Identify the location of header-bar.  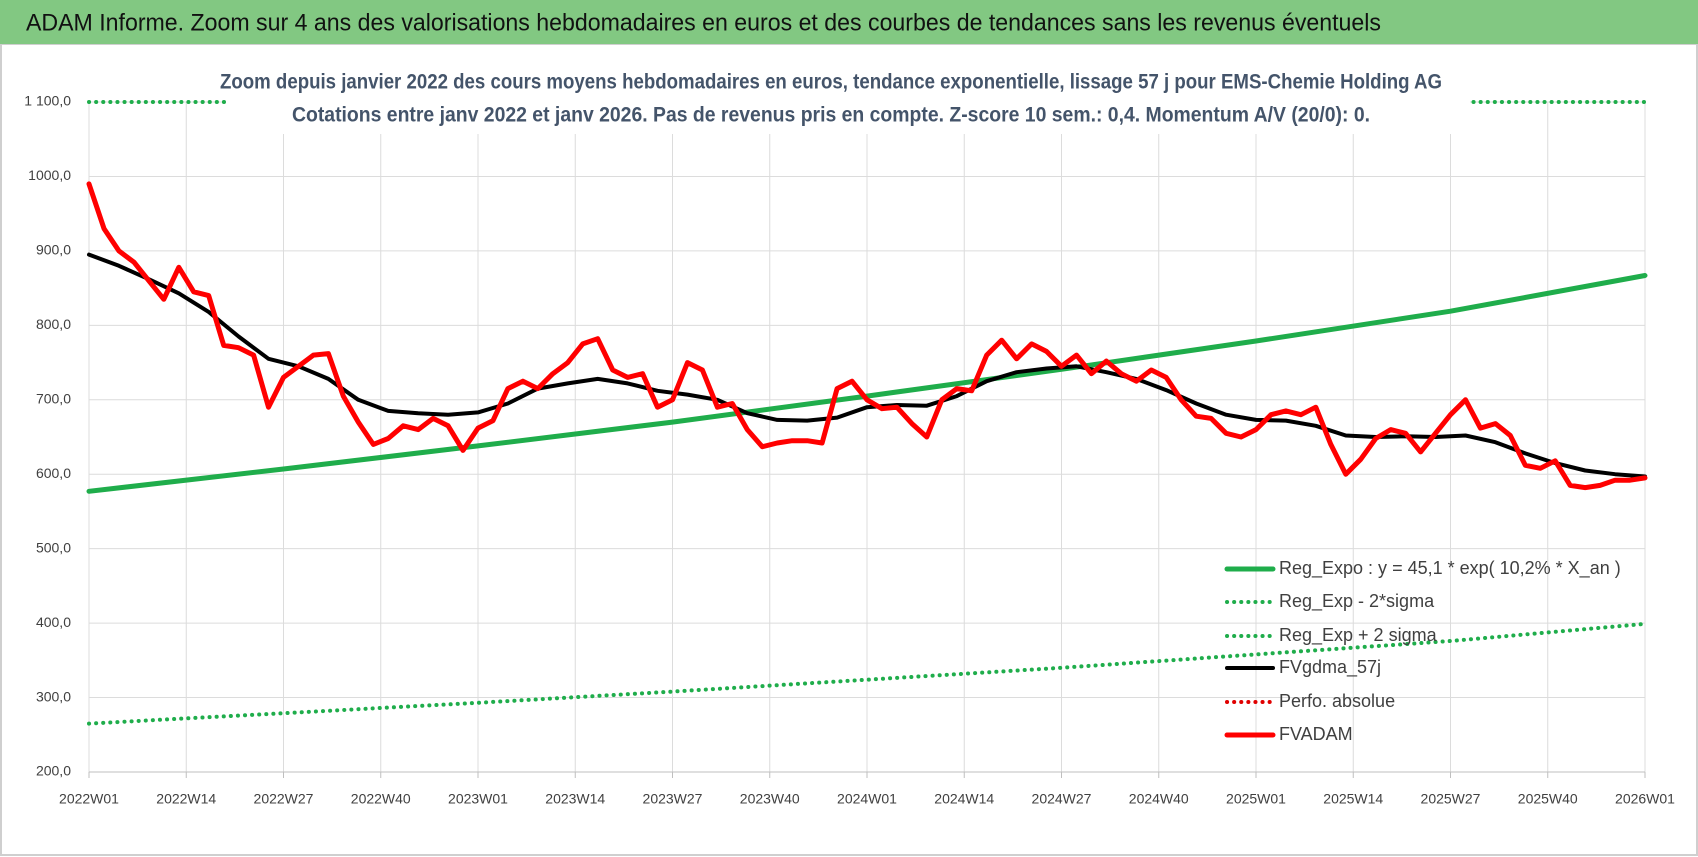
(849, 22).